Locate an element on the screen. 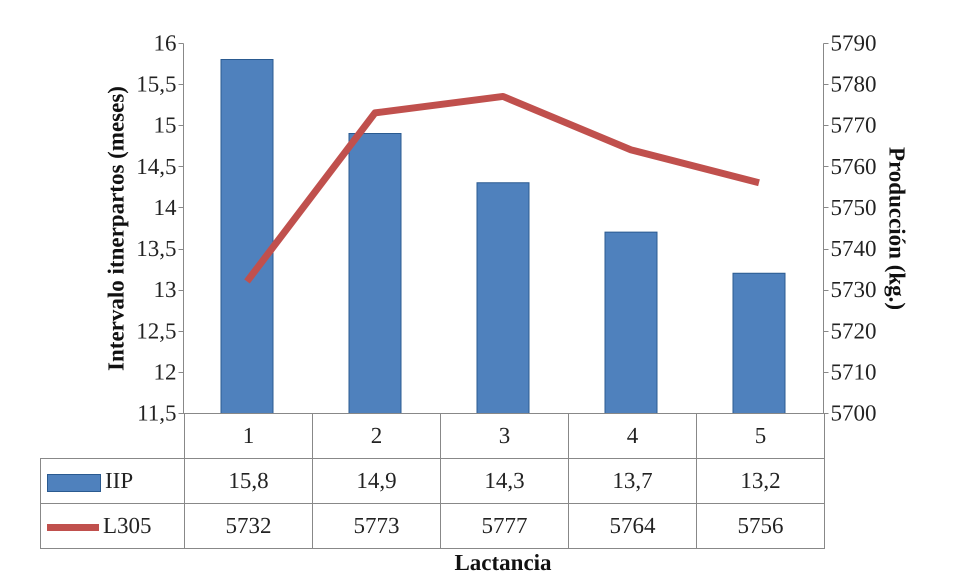 This screenshot has height=583, width=956. y-tick-label: 13,5 is located at coordinates (156, 249).